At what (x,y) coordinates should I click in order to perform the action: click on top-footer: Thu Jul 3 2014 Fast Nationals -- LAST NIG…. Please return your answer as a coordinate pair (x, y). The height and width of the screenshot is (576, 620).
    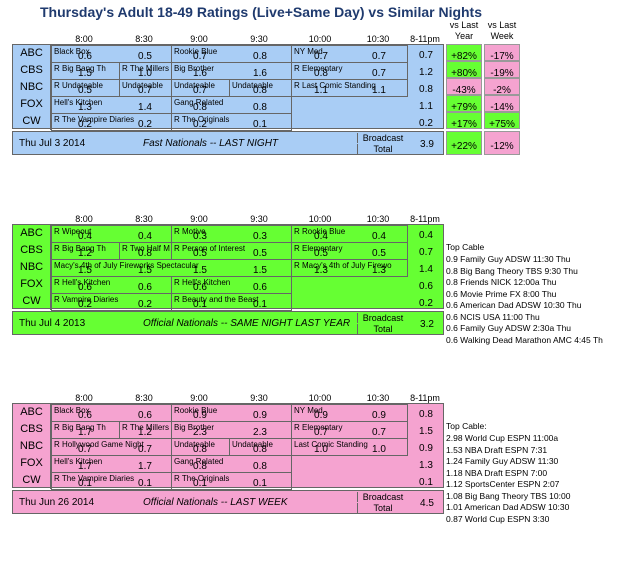
    Looking at the image, I should click on (228, 143).